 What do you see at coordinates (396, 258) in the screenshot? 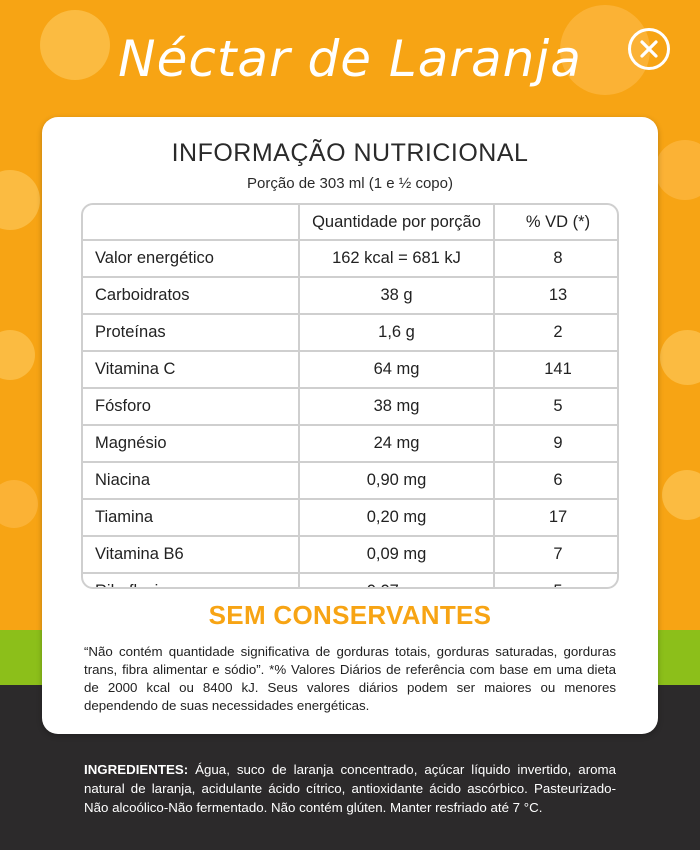
I see `nutrient-quantity: 162 kcal = 681 kJ` at bounding box center [396, 258].